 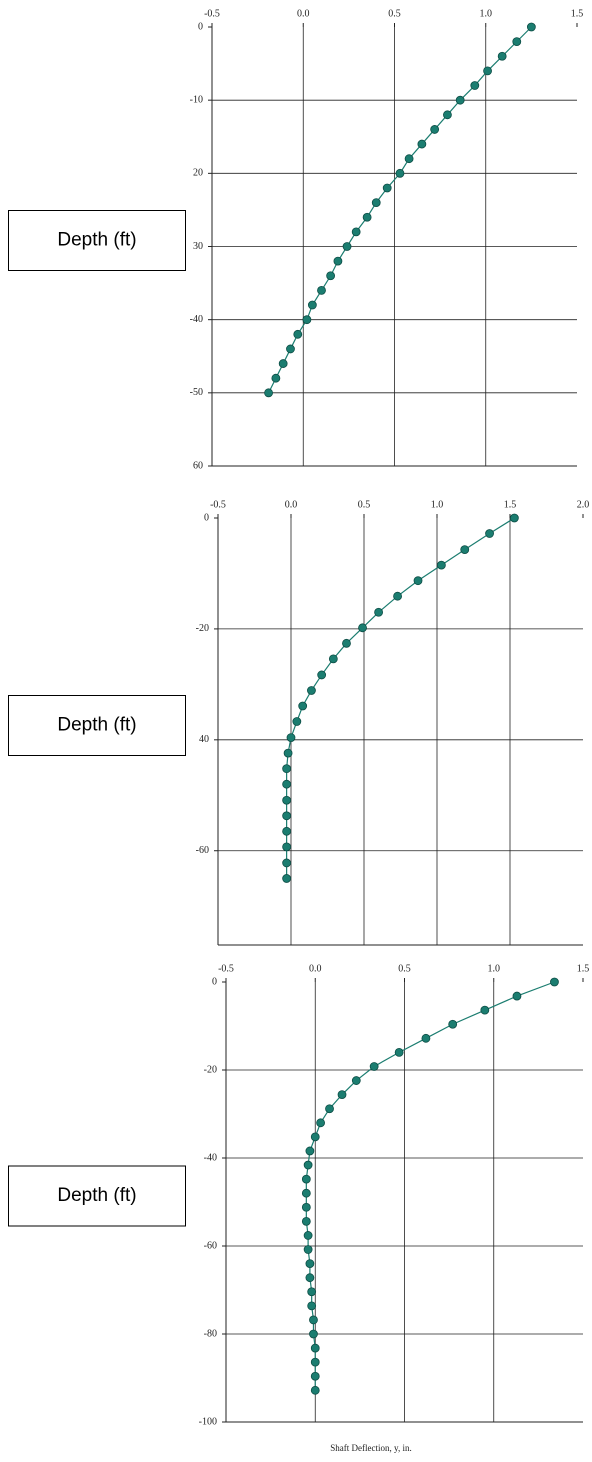 I want to click on x-tick-label: 0.0, so click(x=303, y=13).